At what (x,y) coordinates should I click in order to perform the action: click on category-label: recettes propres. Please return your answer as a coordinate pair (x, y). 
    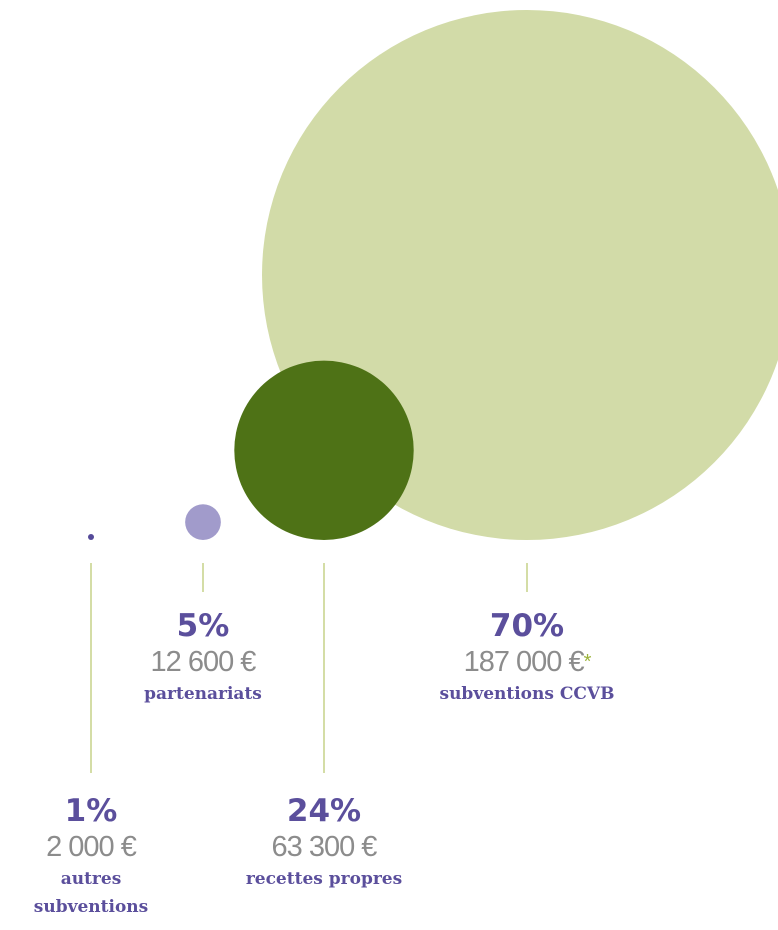
    Looking at the image, I should click on (324, 879).